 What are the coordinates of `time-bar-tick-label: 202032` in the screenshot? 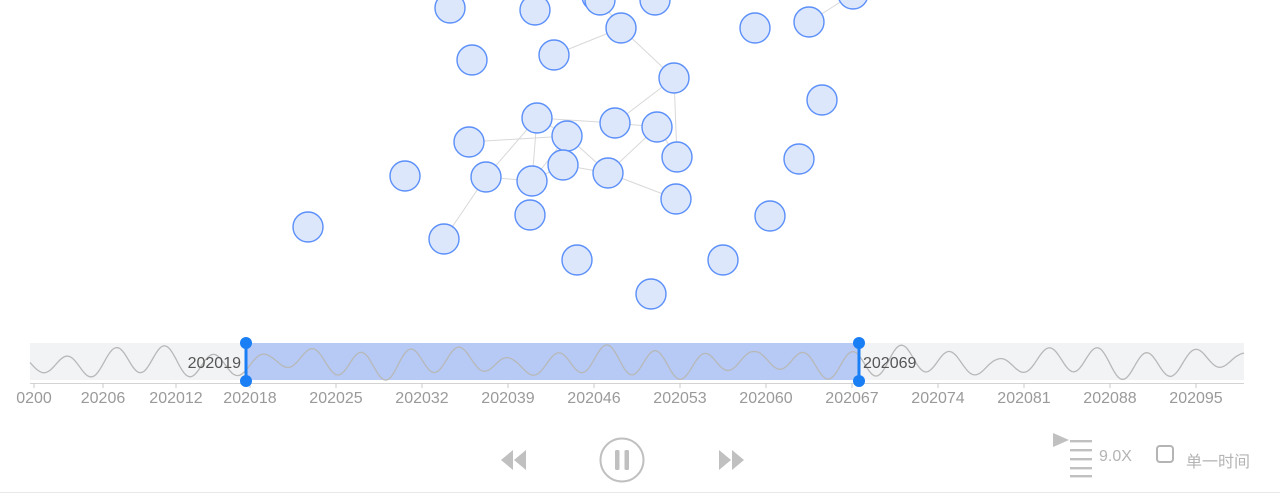 It's located at (421, 398).